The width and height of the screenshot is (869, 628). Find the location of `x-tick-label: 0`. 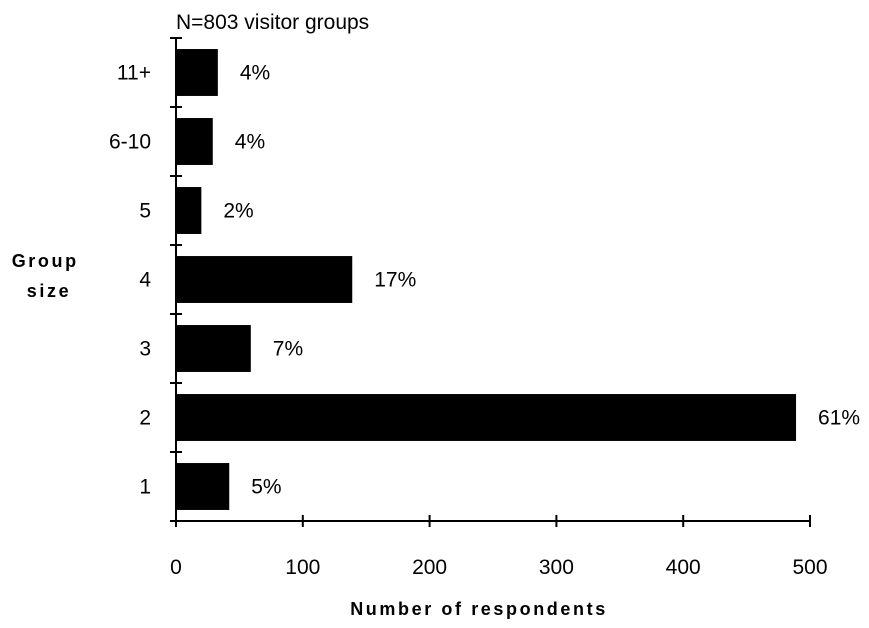

x-tick-label: 0 is located at coordinates (176, 567).